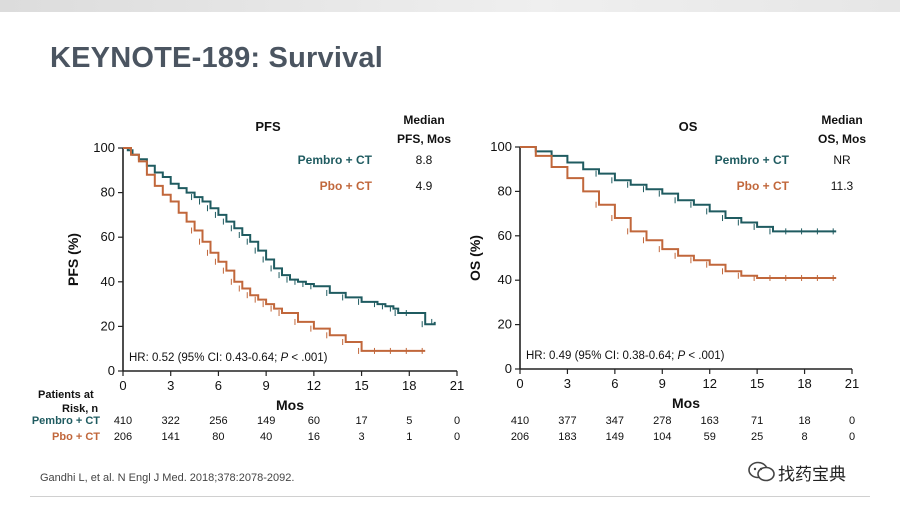  I want to click on chart2-legend-pembro: Pembro + CT, so click(752, 160).